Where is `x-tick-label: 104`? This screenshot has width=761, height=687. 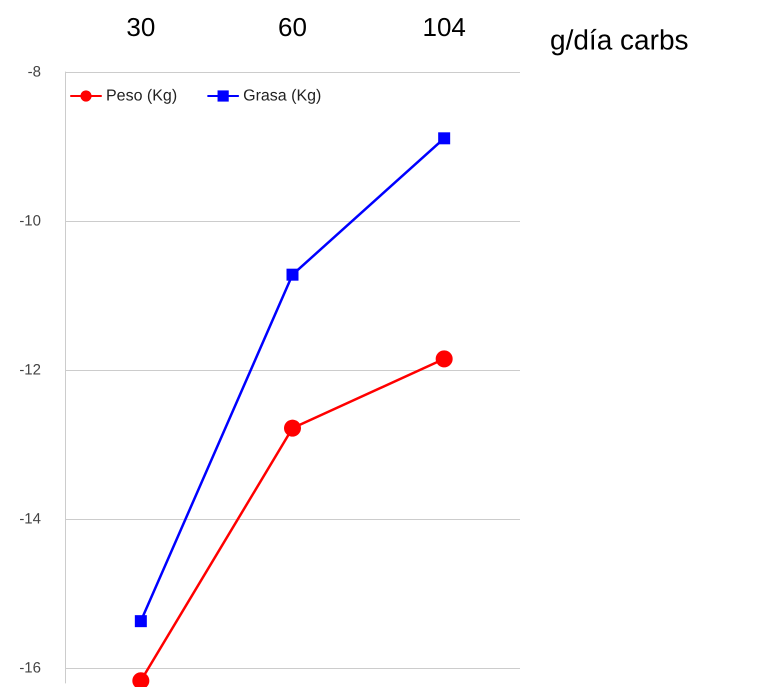
x-tick-label: 104 is located at coordinates (444, 27).